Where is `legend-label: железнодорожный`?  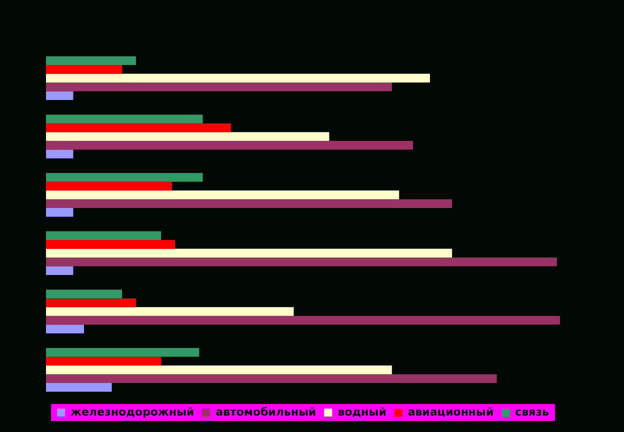
legend-label: железнодорожный is located at coordinates (132, 411).